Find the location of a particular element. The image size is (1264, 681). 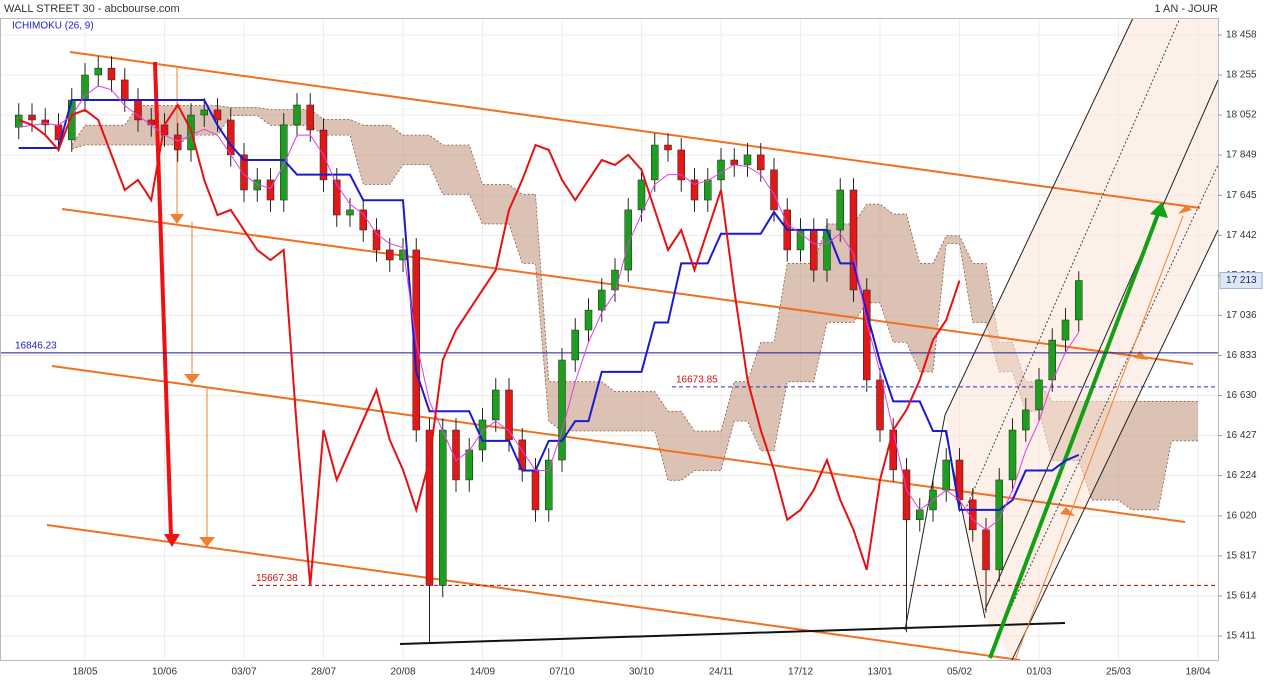

x-tick-label: 07/10 is located at coordinates (561, 672).